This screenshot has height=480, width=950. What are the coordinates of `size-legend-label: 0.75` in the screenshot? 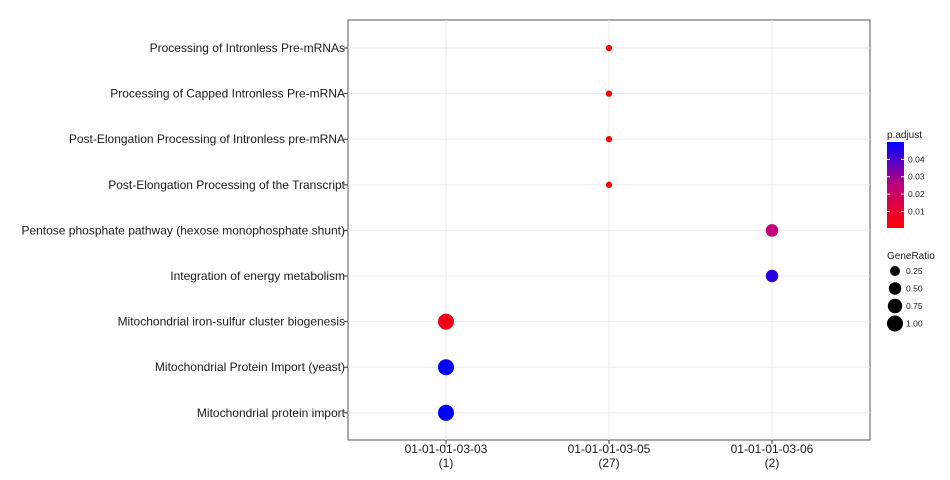 It's located at (914, 306).